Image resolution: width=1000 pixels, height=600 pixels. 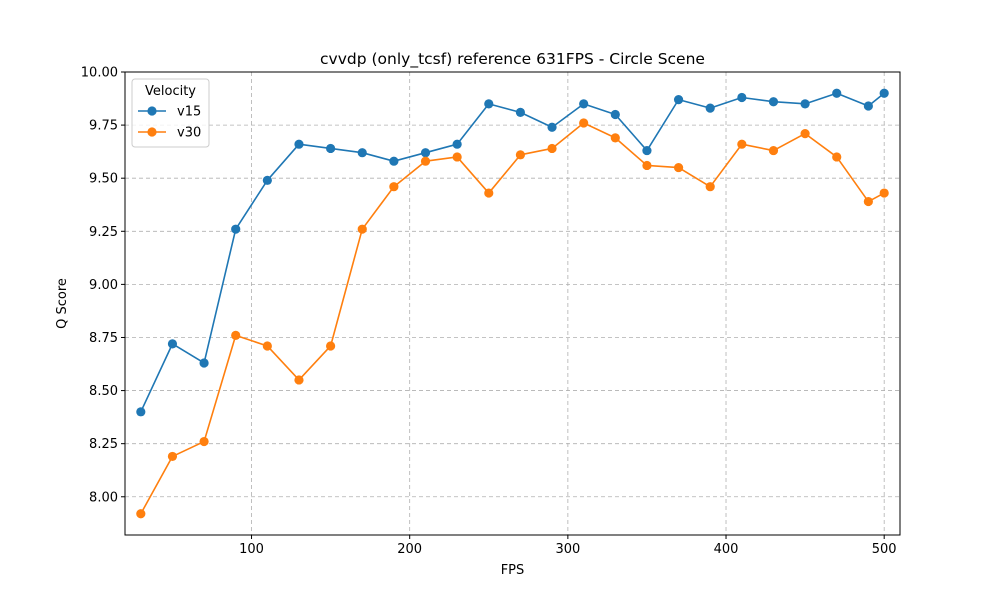 I want to click on x-tick-label: 500, so click(x=884, y=549).